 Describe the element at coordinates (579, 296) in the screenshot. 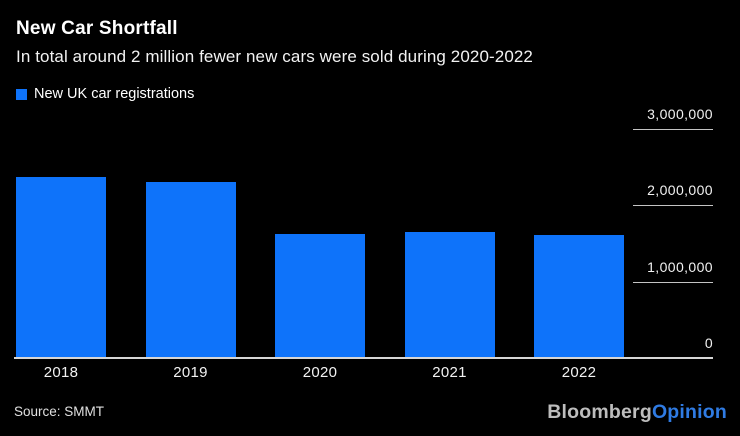

I see `bar-2022` at that location.